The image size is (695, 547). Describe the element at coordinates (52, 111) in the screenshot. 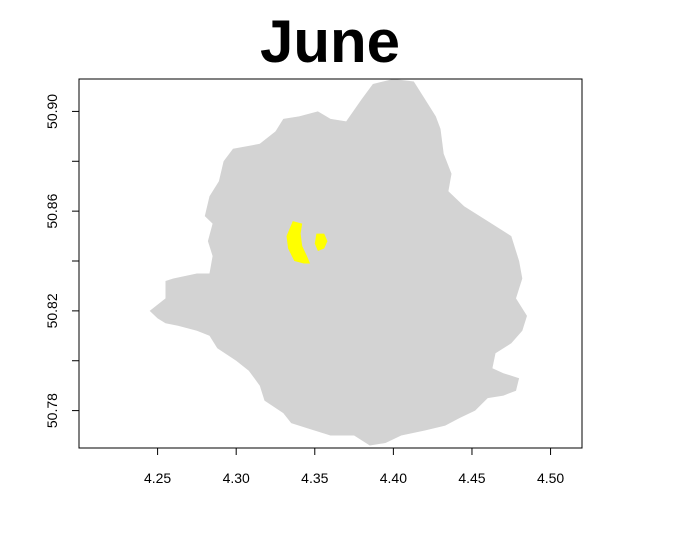

I see `y-tick-label: 50.90` at that location.